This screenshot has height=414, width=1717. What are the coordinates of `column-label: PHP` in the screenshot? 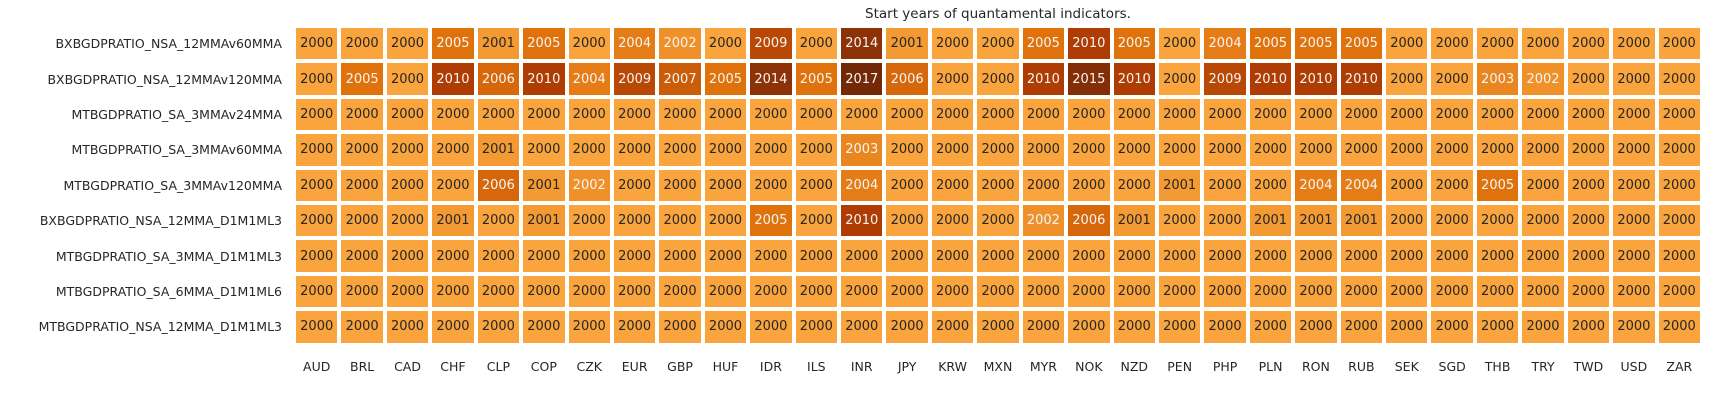 It's located at (1225, 366).